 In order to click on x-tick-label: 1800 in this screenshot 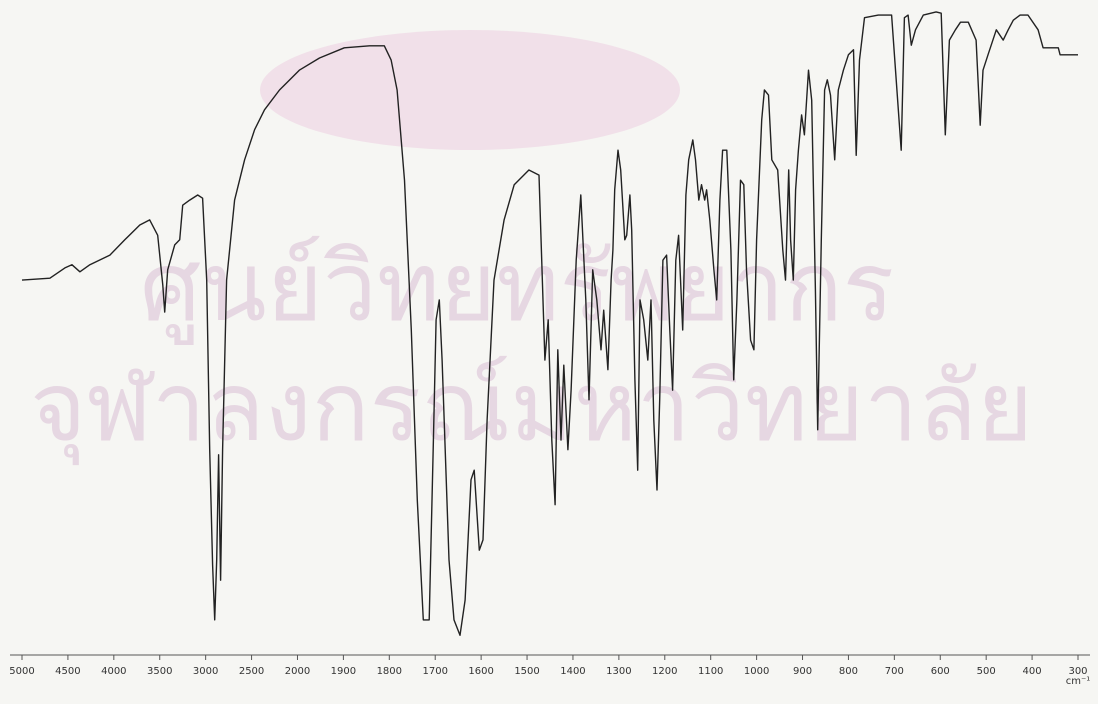, I will do `click(389, 671)`.